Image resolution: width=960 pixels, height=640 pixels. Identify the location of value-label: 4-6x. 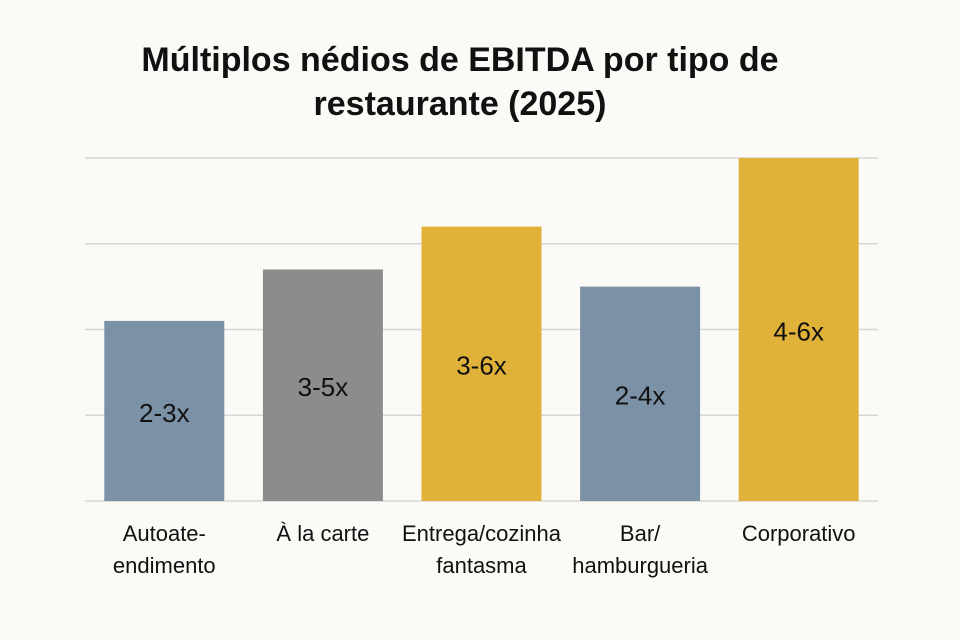
(798, 331).